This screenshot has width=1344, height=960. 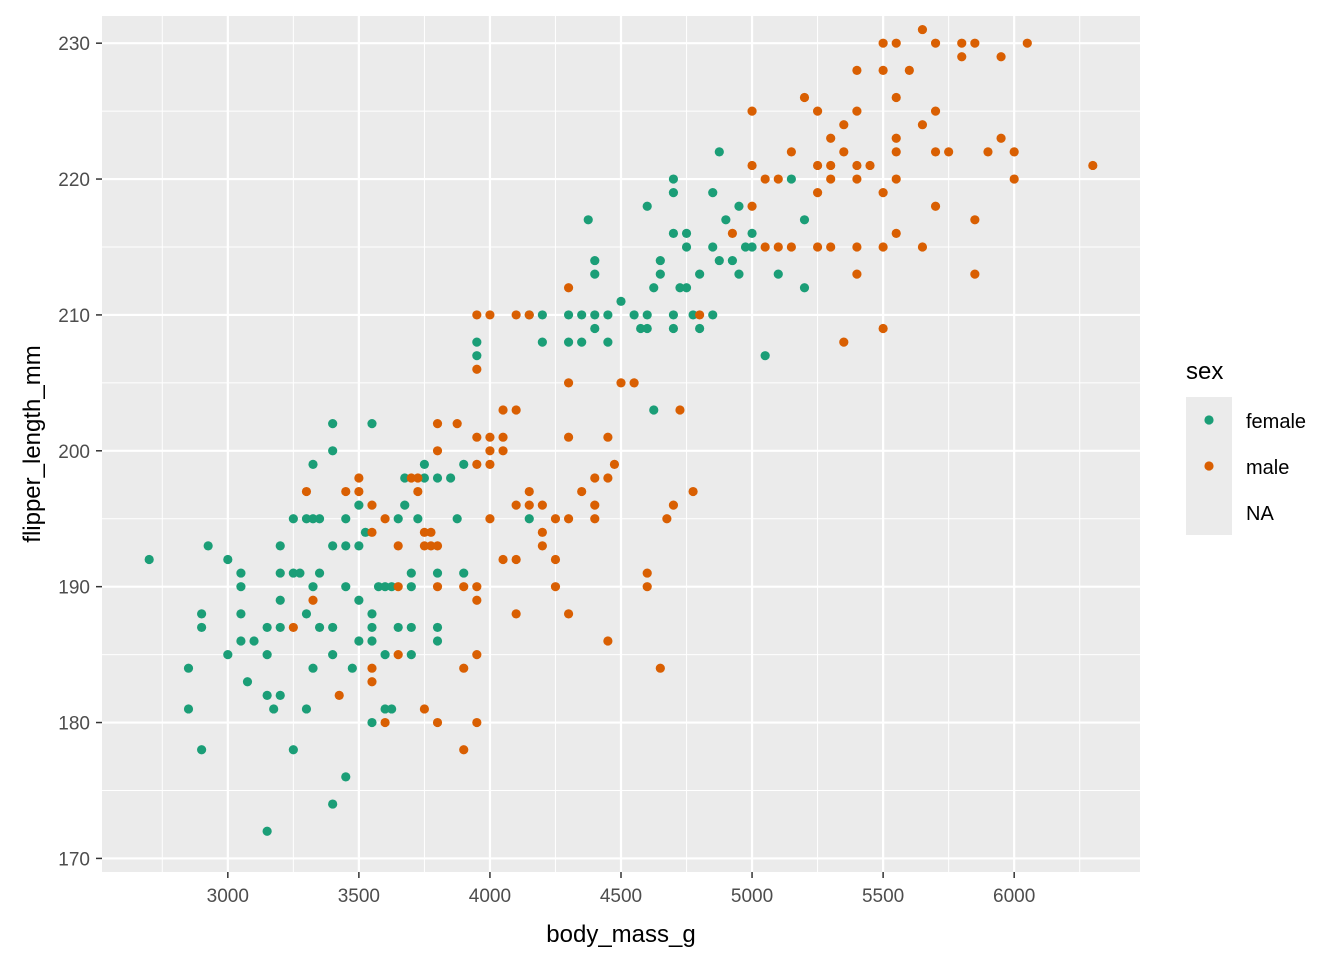 What do you see at coordinates (1204, 371) in the screenshot?
I see `legend-title: sex` at bounding box center [1204, 371].